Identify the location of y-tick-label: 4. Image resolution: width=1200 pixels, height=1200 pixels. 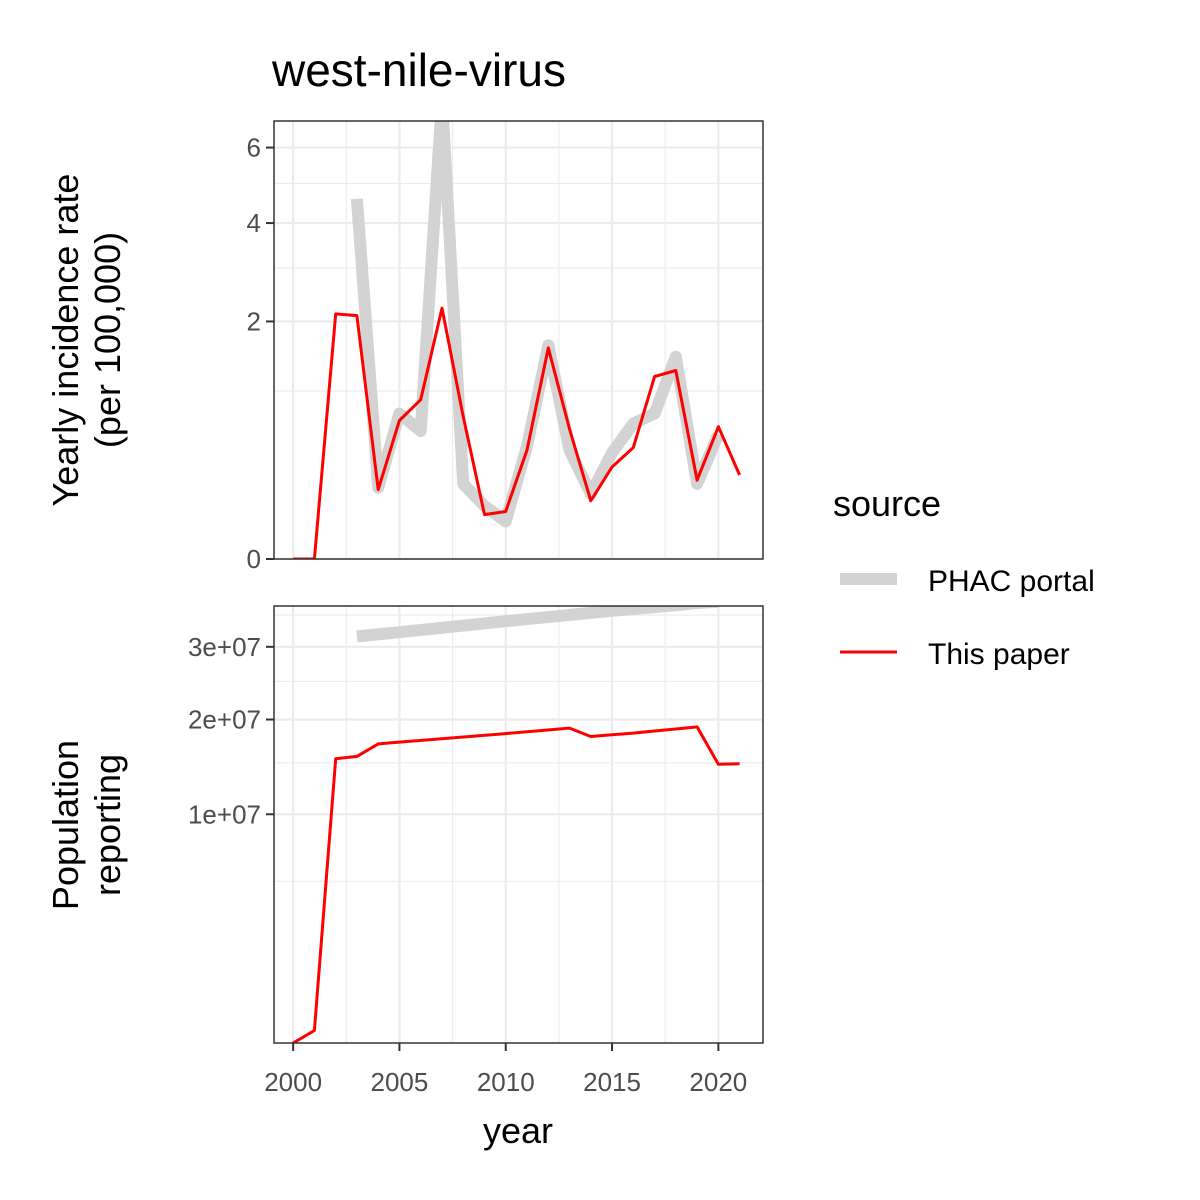
(254, 223).